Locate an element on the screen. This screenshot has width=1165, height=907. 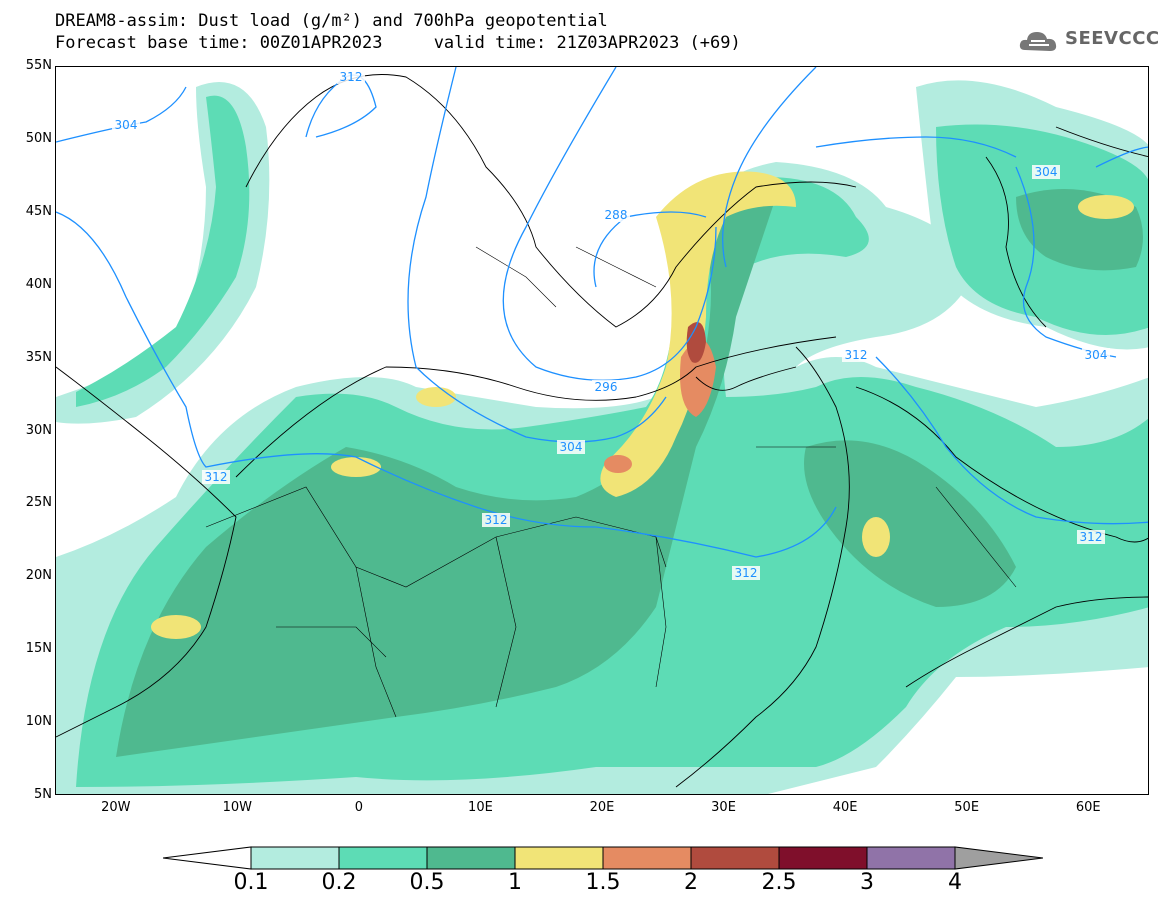
longitude-label: 20W is located at coordinates (116, 807).